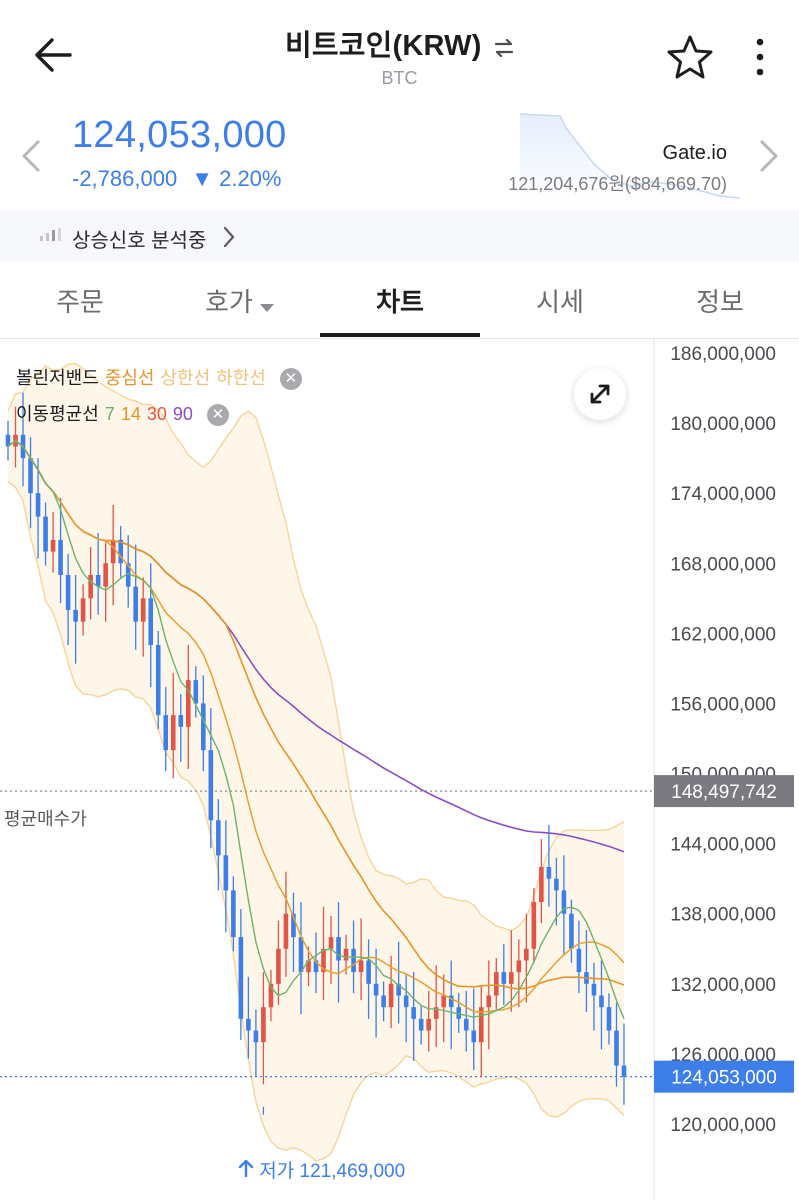  I want to click on low-price-text: 저가 121,469,000, so click(332, 1171).